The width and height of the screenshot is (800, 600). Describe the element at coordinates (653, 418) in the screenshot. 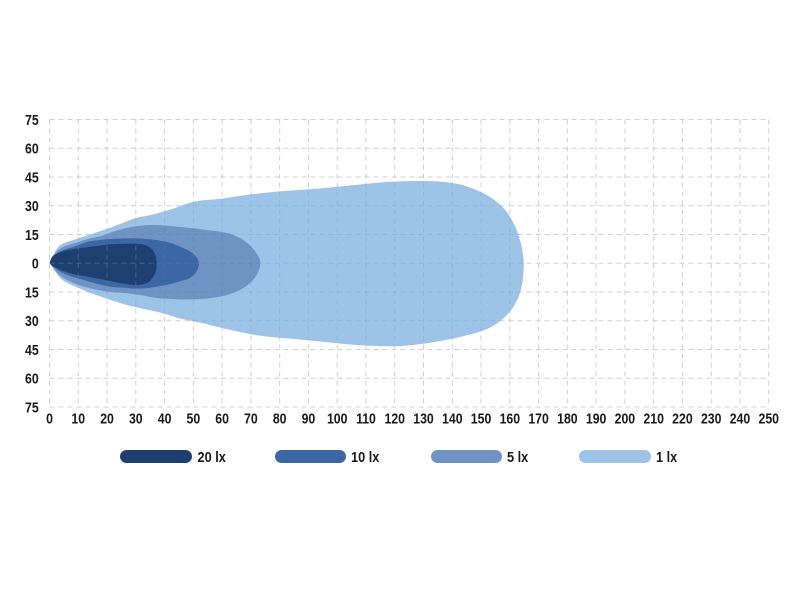

I see `svg-text: 210` at that location.